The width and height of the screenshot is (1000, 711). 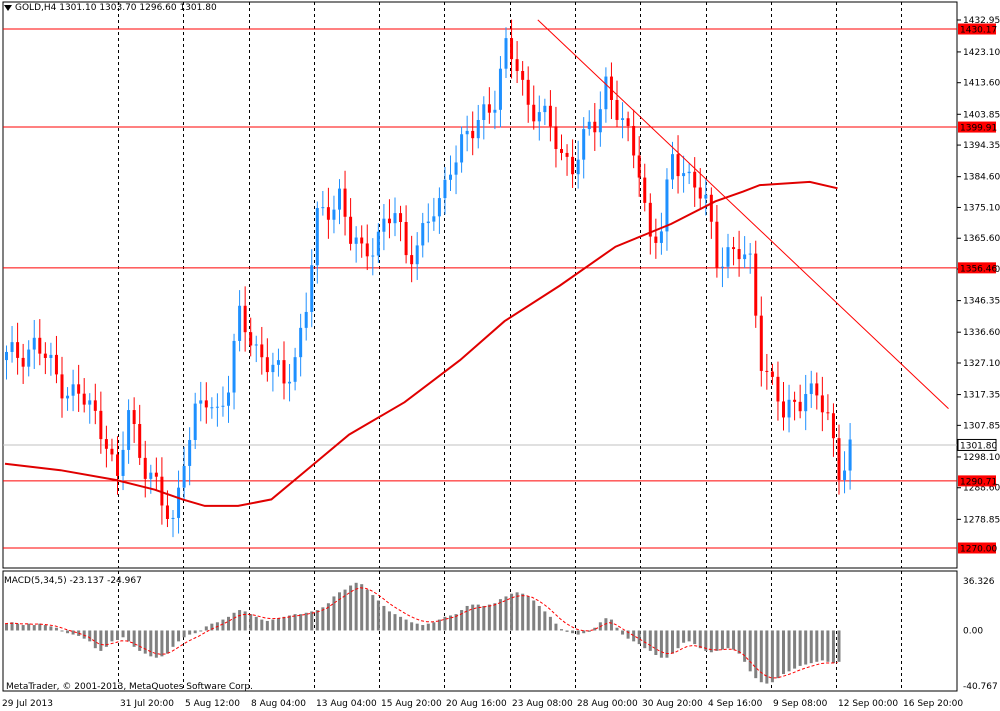 What do you see at coordinates (981, 84) in the screenshot?
I see `price-tick-label: 1413.60` at bounding box center [981, 84].